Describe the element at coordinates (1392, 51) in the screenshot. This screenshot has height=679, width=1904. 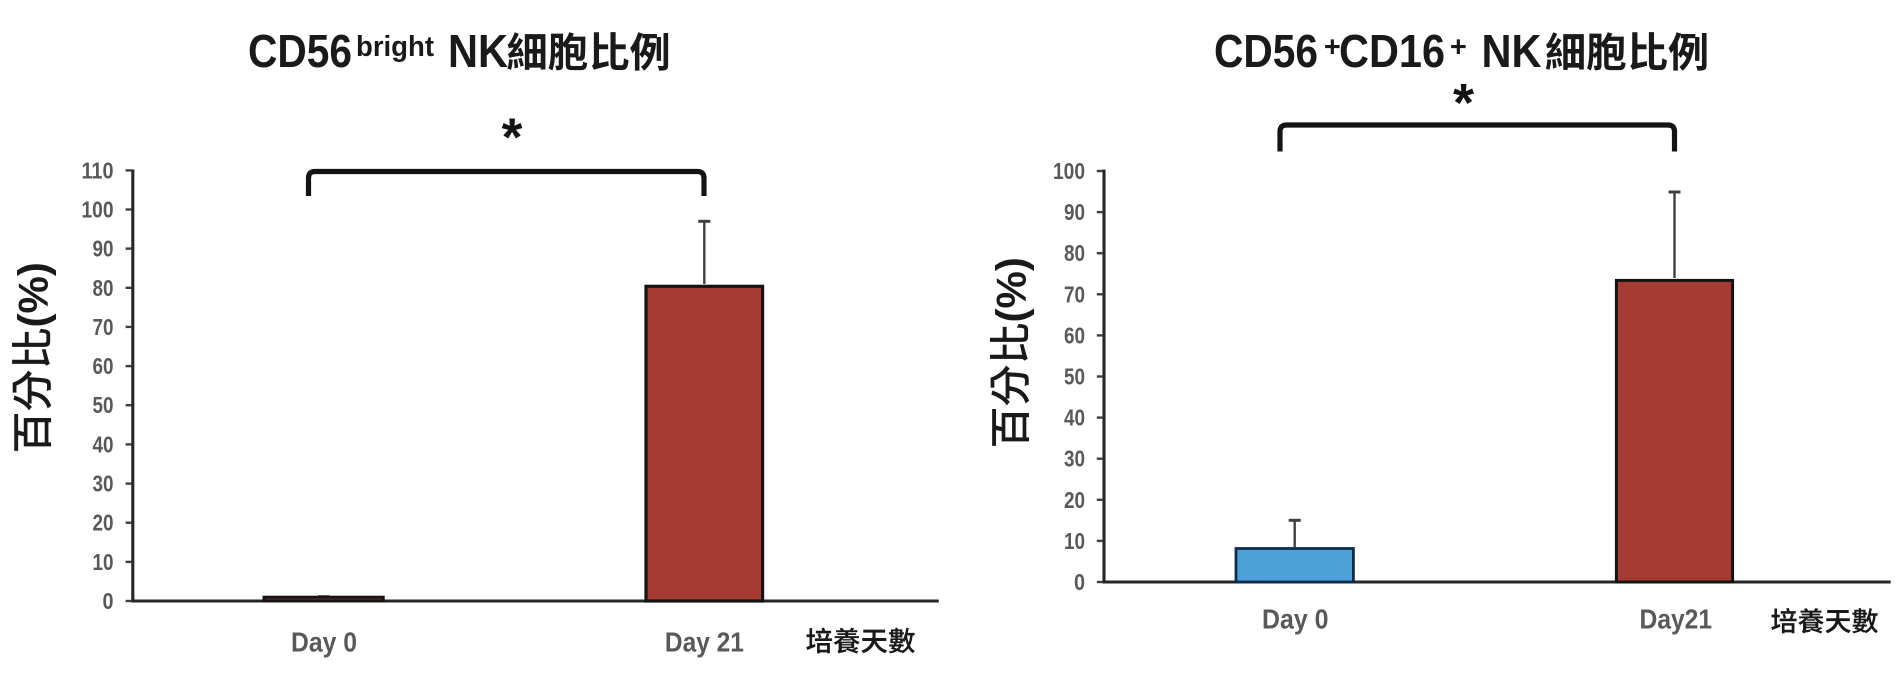
I see `svg-text: CD16` at that location.